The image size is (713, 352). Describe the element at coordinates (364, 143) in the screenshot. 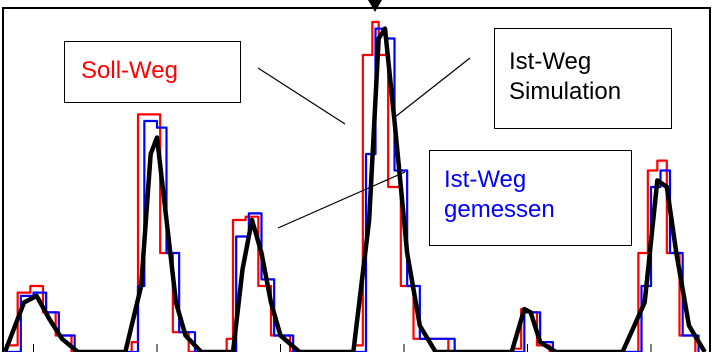

I see `leader-lines` at that location.